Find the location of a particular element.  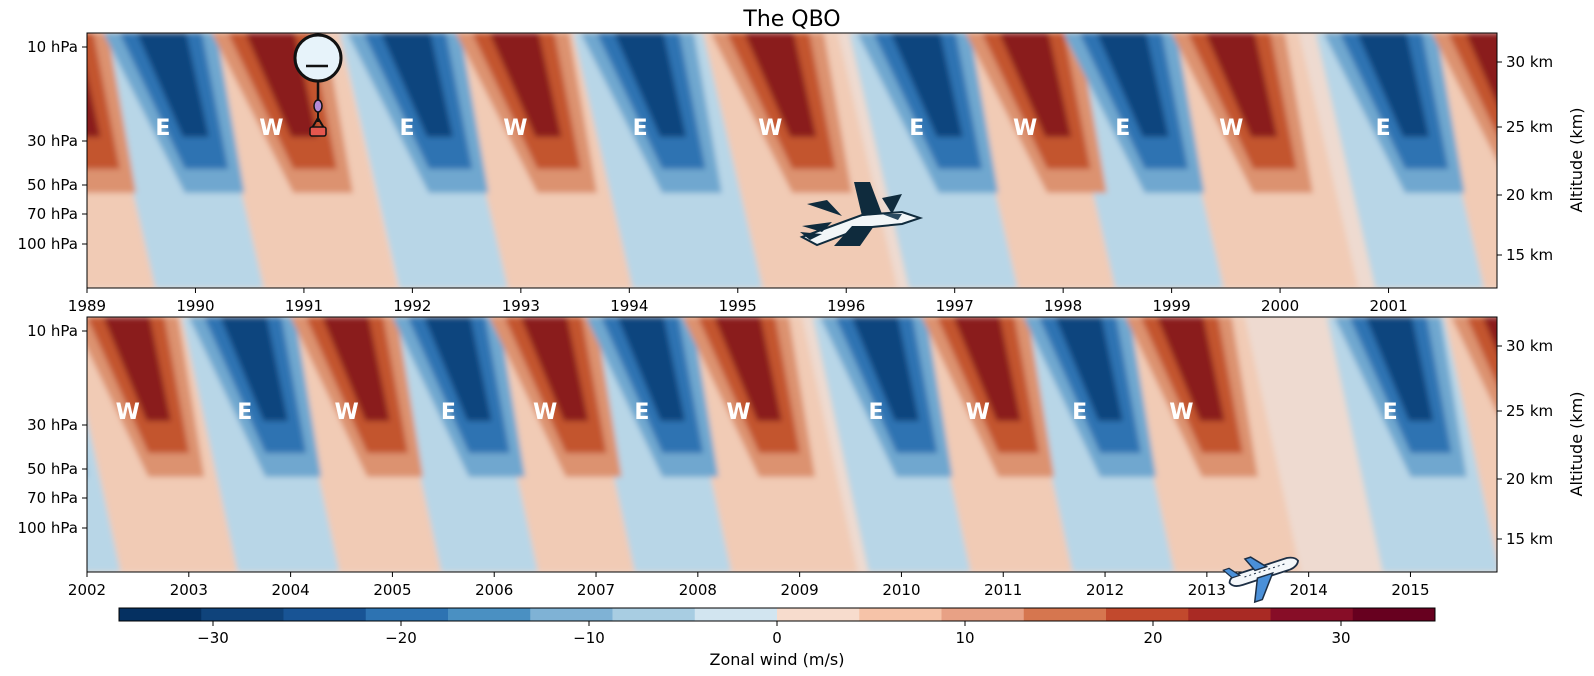

y2-tick-label: 15 km is located at coordinates (1529, 539).